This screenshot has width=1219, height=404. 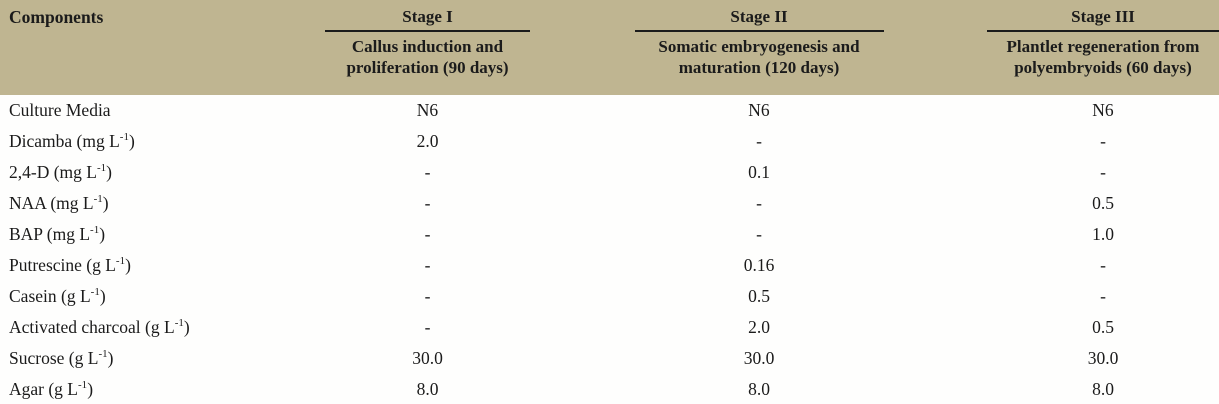 I want to click on component-label-text: Putrescine (g L, so click(x=62, y=265).